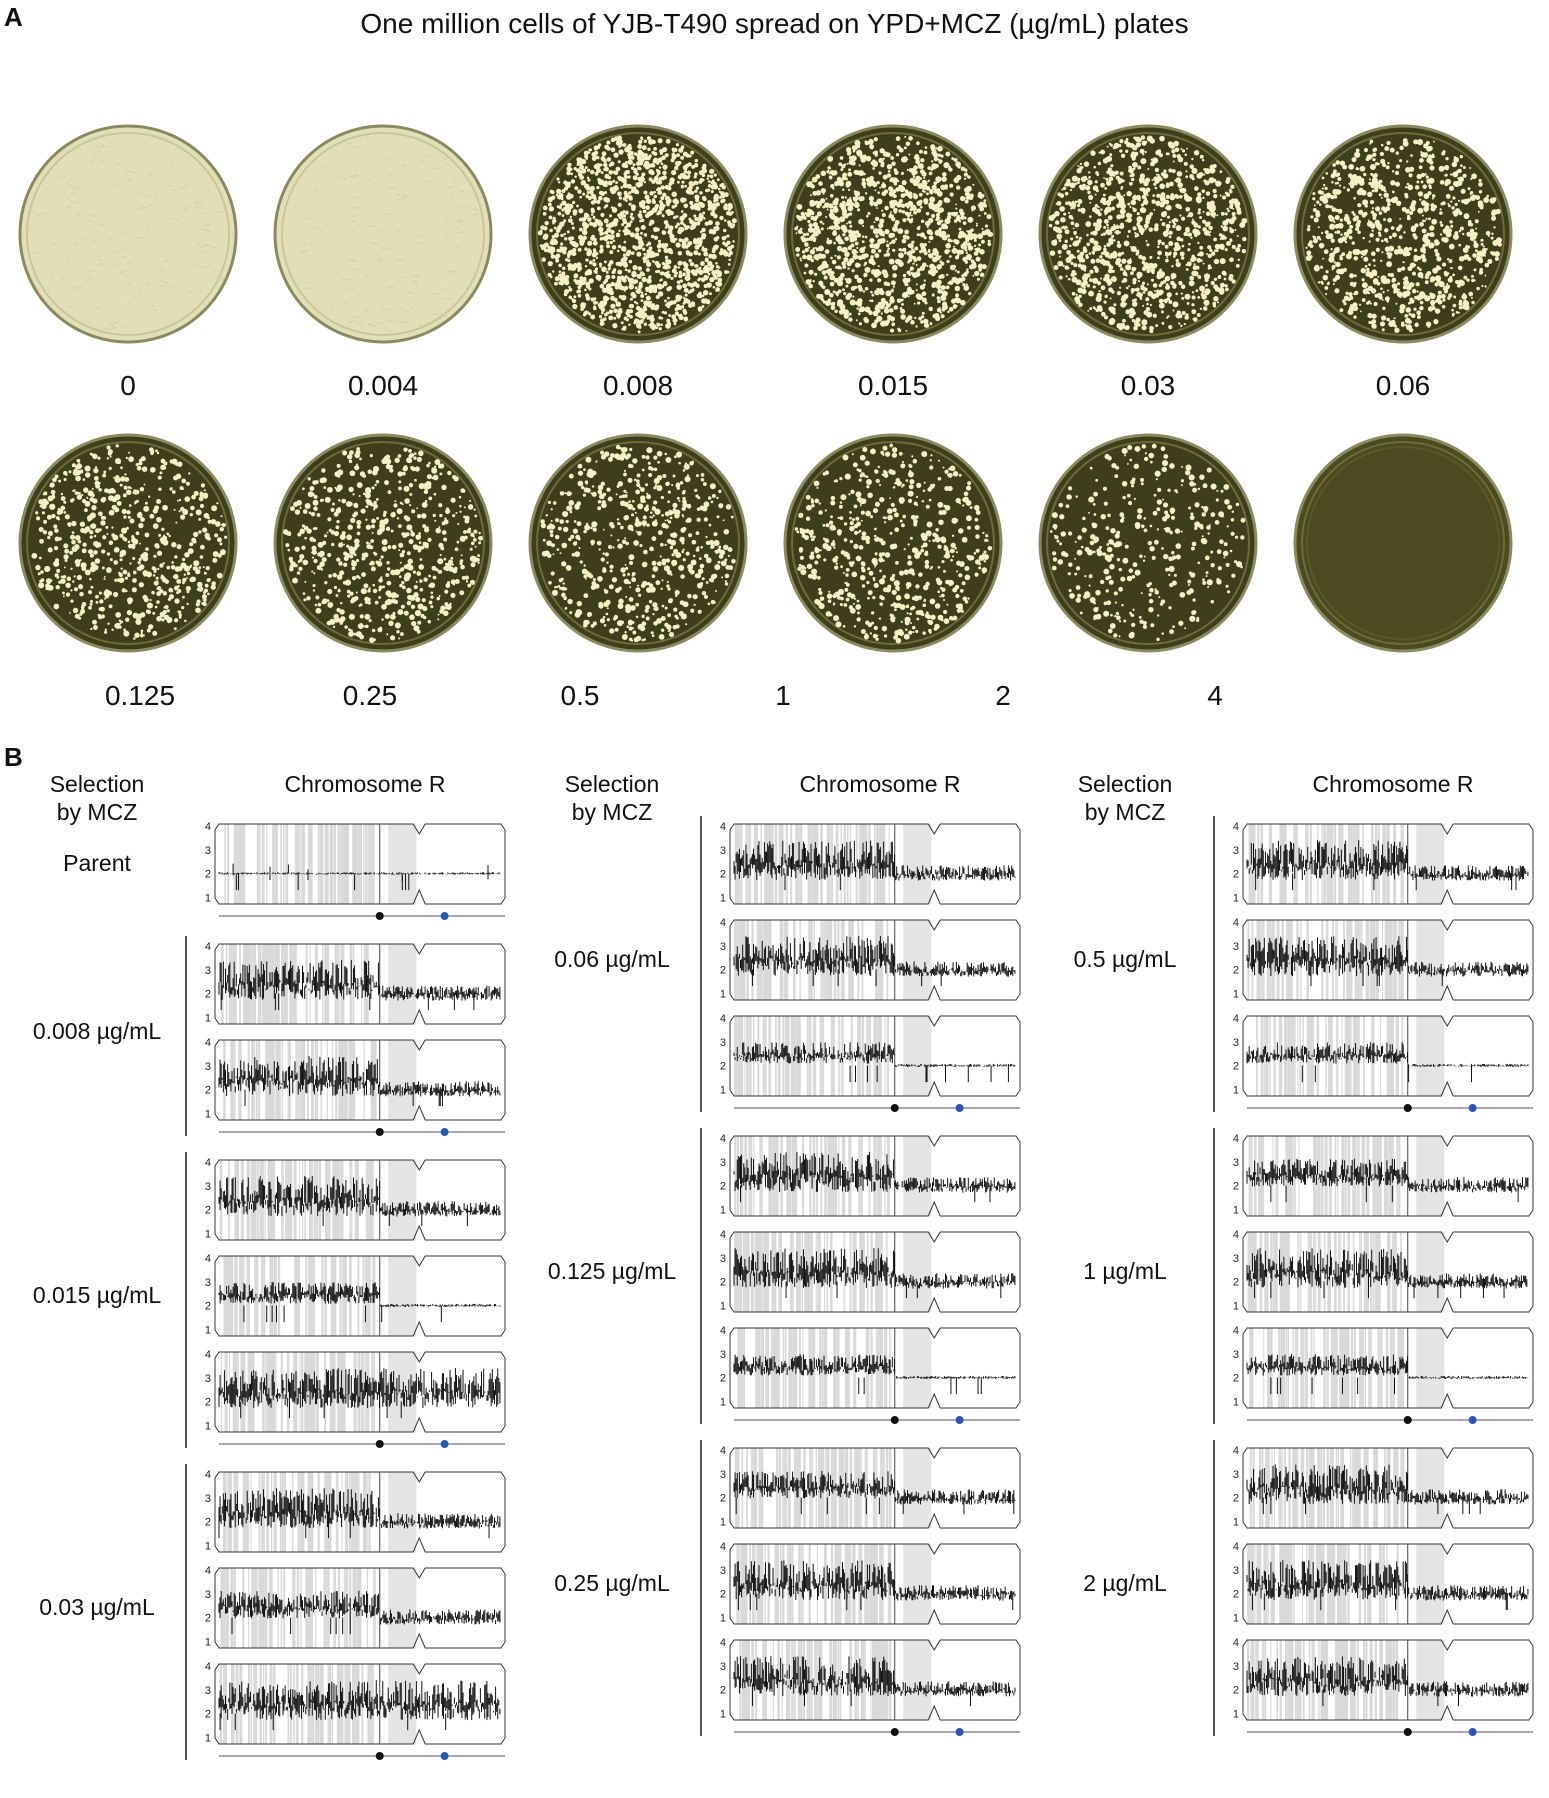  What do you see at coordinates (1125, 1583) in the screenshot?
I see `selection-concentration-label: 2 µg/mL` at bounding box center [1125, 1583].